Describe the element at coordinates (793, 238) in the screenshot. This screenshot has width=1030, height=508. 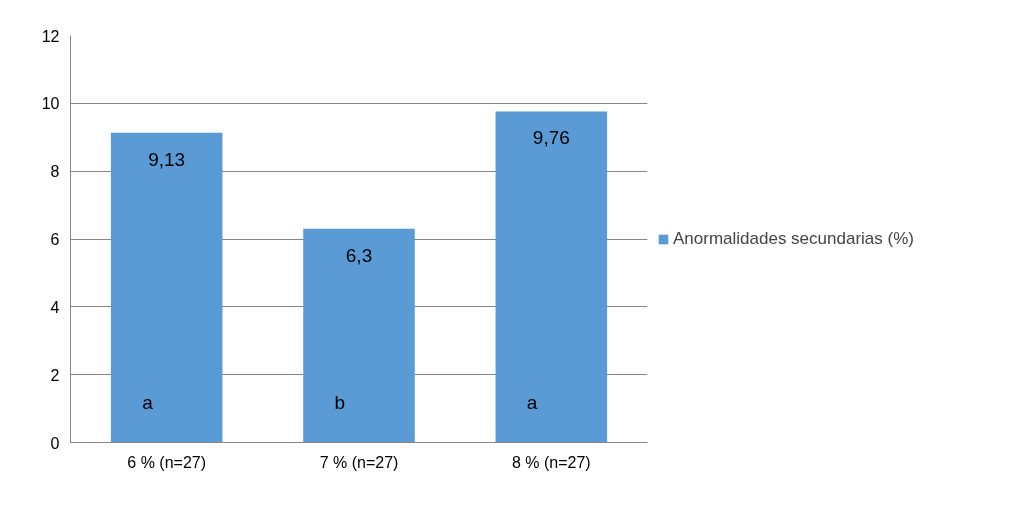
I see `legend-label: Anormalidades secundarias (%)` at that location.